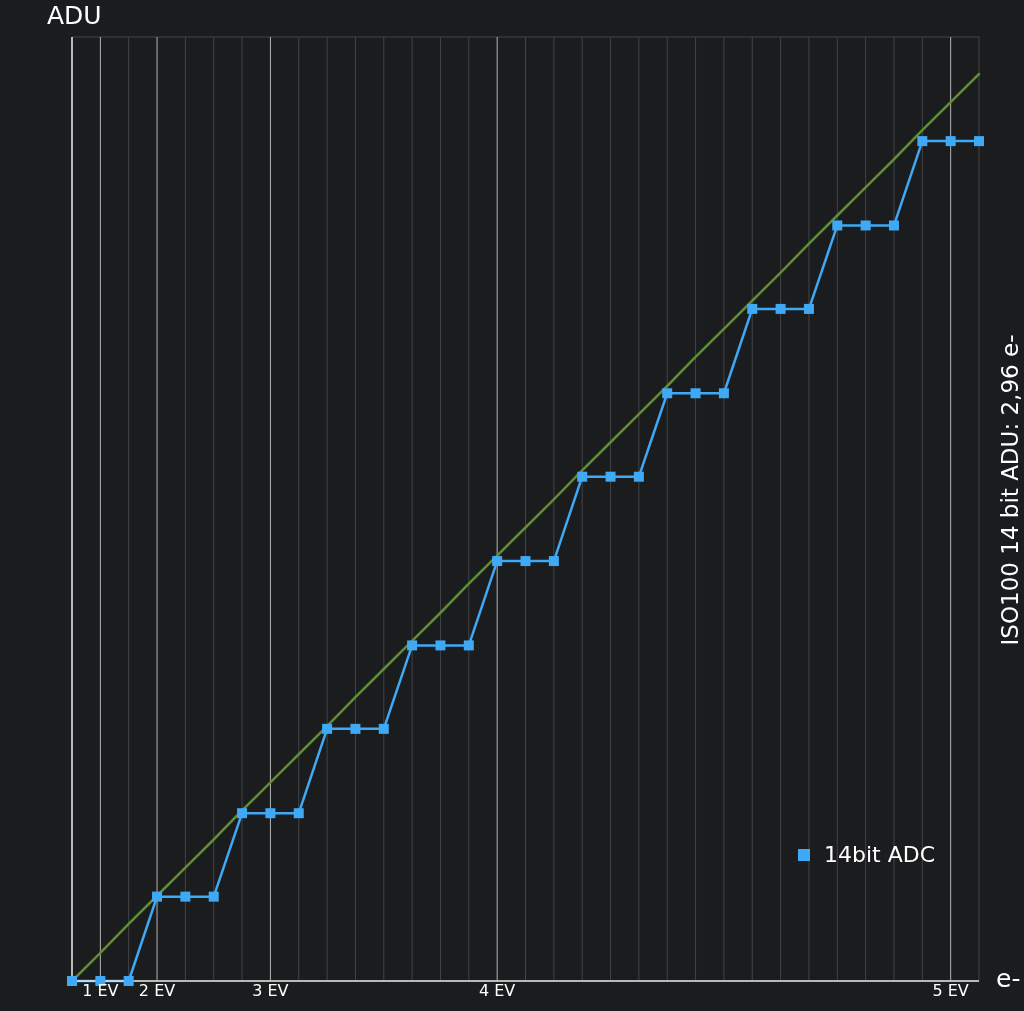 The height and width of the screenshot is (1011, 1024). What do you see at coordinates (100, 991) in the screenshot?
I see `x-tick-label: 1 EV` at bounding box center [100, 991].